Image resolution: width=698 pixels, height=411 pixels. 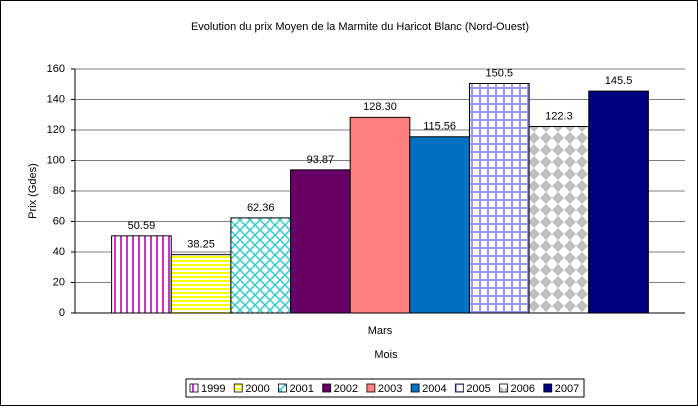 What do you see at coordinates (62, 313) in the screenshot?
I see `y-tick-label: 0` at bounding box center [62, 313].